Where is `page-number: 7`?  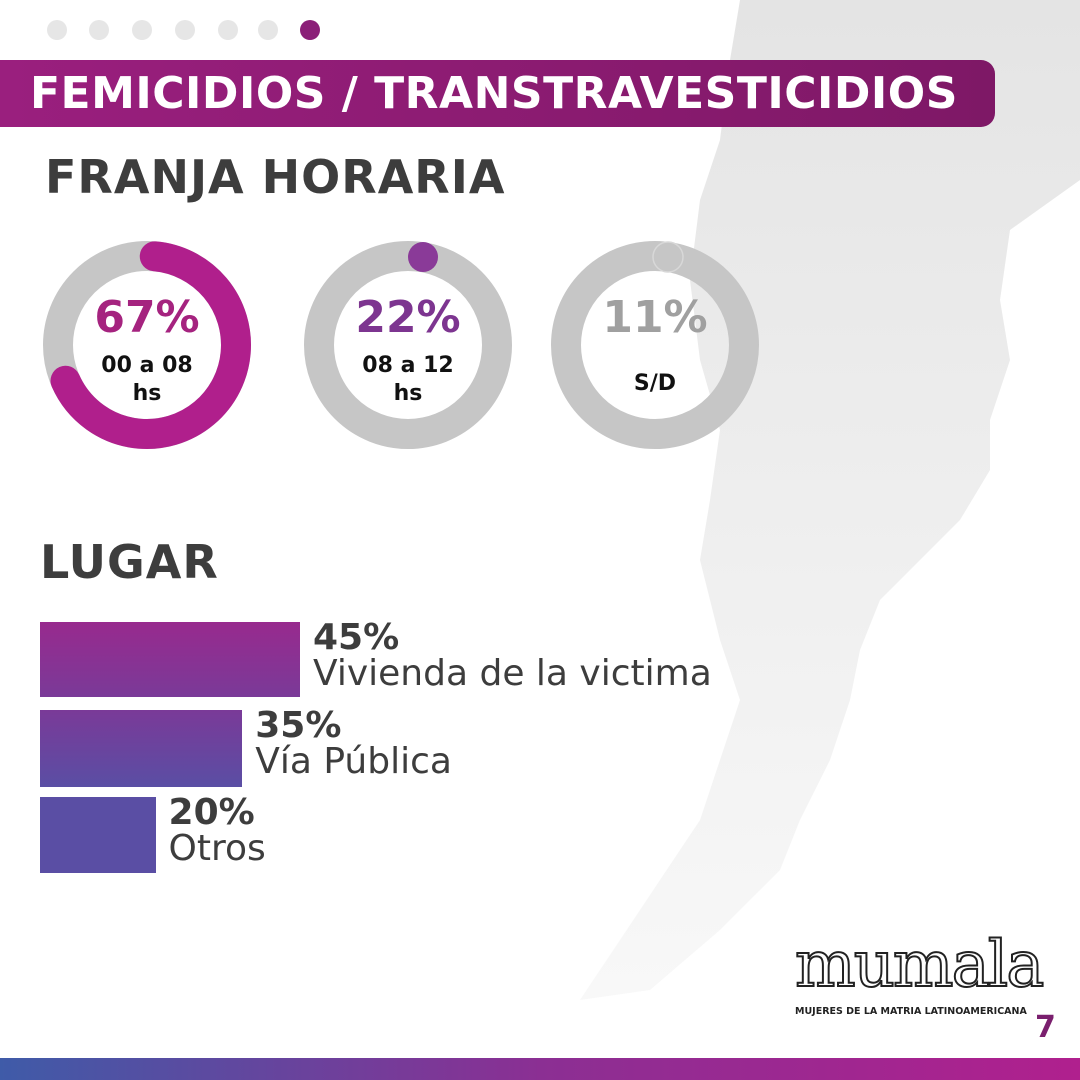 page-number: 7 is located at coordinates (1045, 1027).